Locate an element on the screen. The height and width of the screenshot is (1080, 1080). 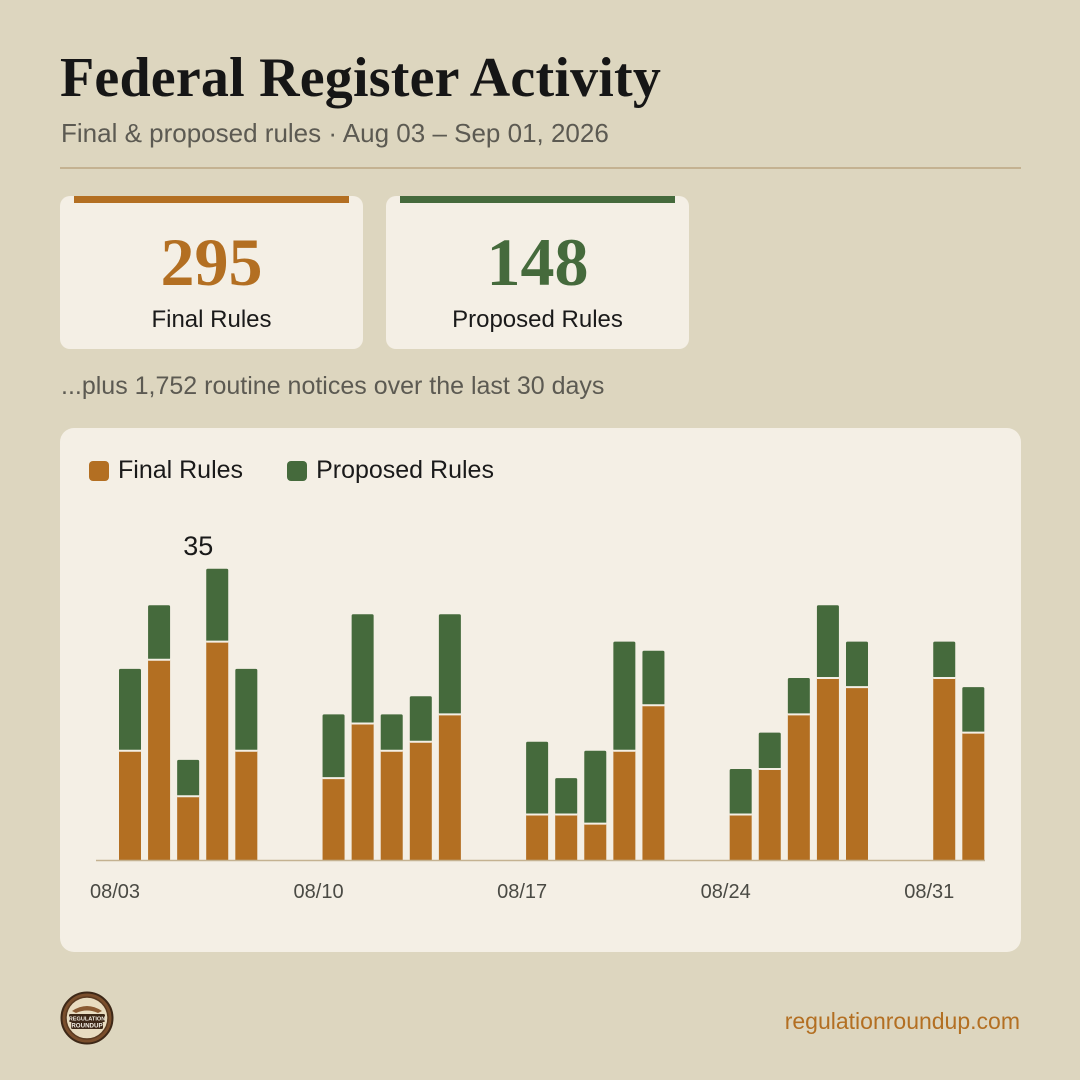
x-tick-label: 08/24 is located at coordinates (726, 892).